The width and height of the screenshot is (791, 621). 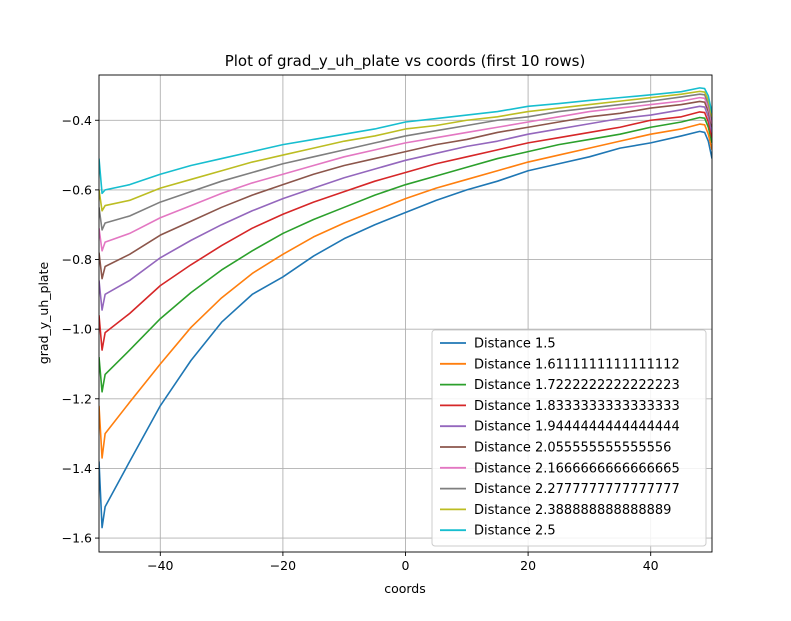 I want to click on x-tick-label: −40, so click(x=160, y=565).